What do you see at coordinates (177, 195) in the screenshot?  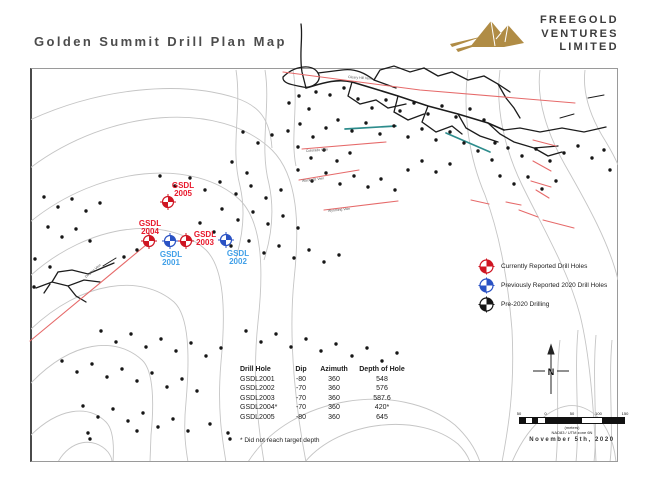 I see `drill-hole-symbol-gsdl2005: GSDL 2005` at bounding box center [177, 195].